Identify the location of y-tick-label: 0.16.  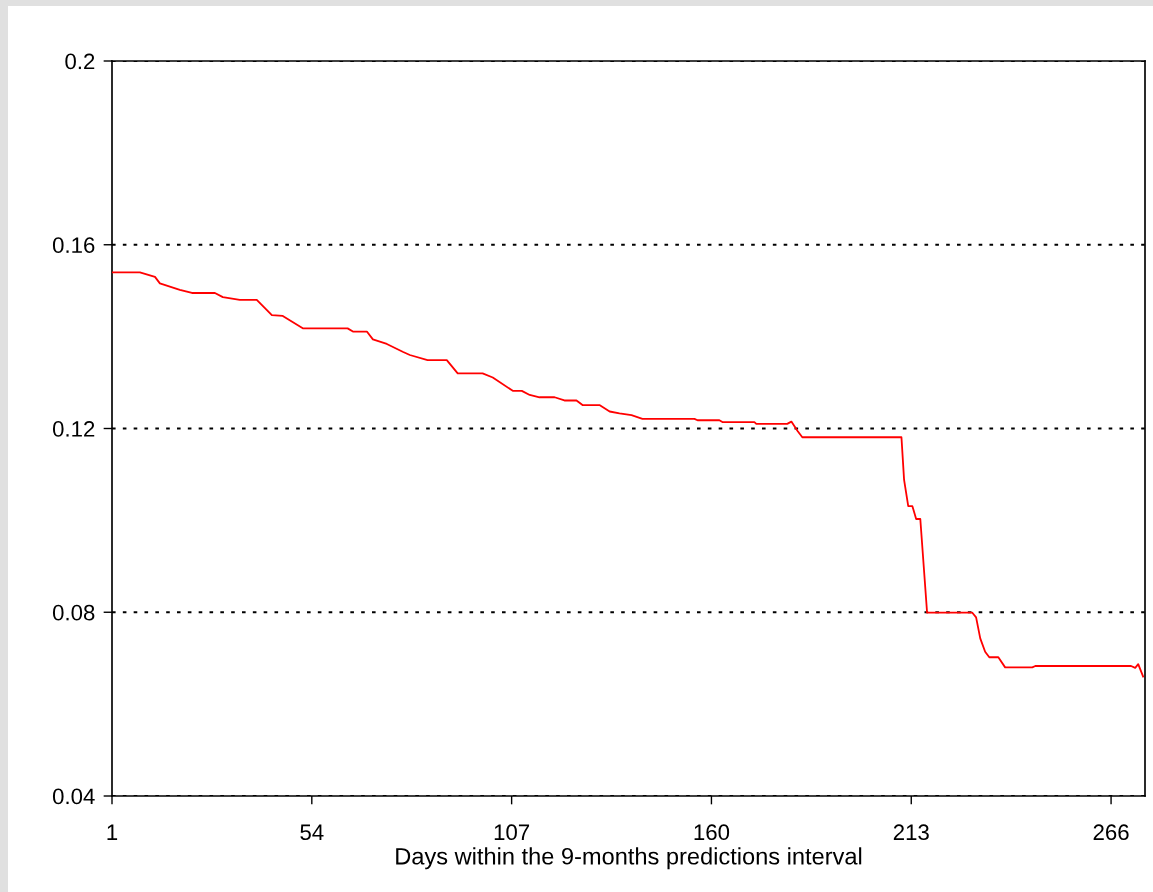
(73, 245).